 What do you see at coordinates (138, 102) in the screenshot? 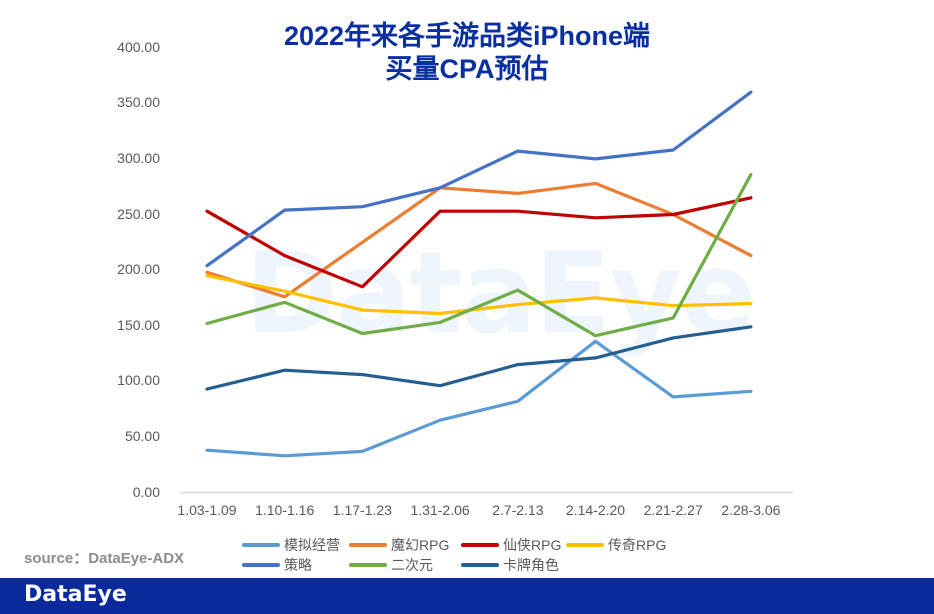
I see `y-tick-label: 350.00` at bounding box center [138, 102].